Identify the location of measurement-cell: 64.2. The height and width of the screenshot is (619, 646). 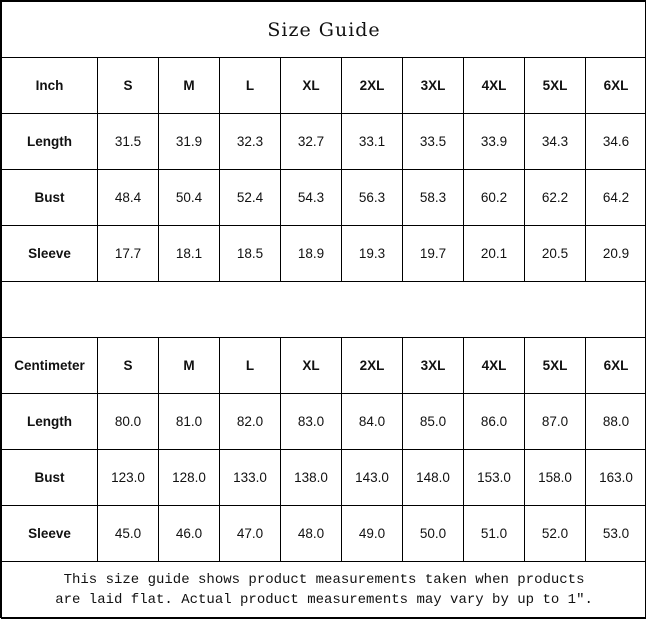
(616, 198).